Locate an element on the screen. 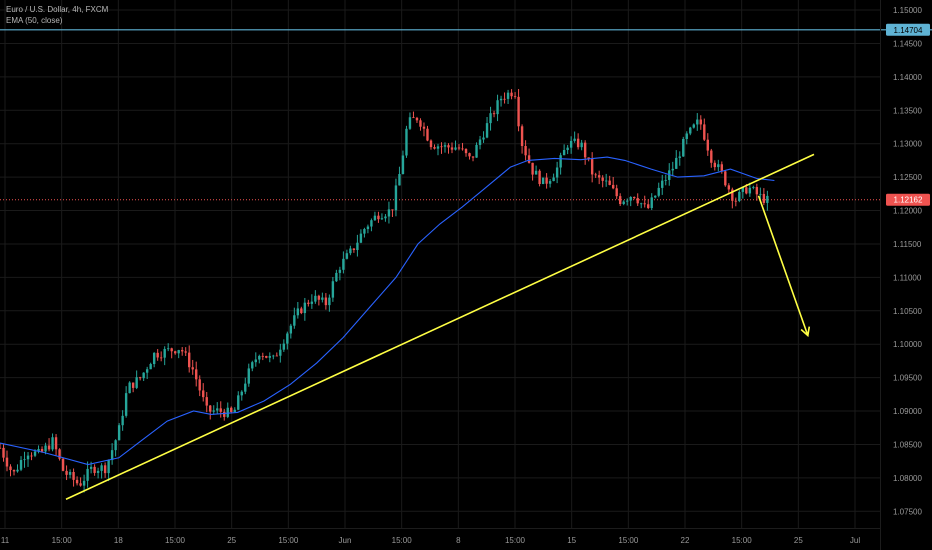 This screenshot has width=932, height=550. projection-arrow is located at coordinates (784, 266).